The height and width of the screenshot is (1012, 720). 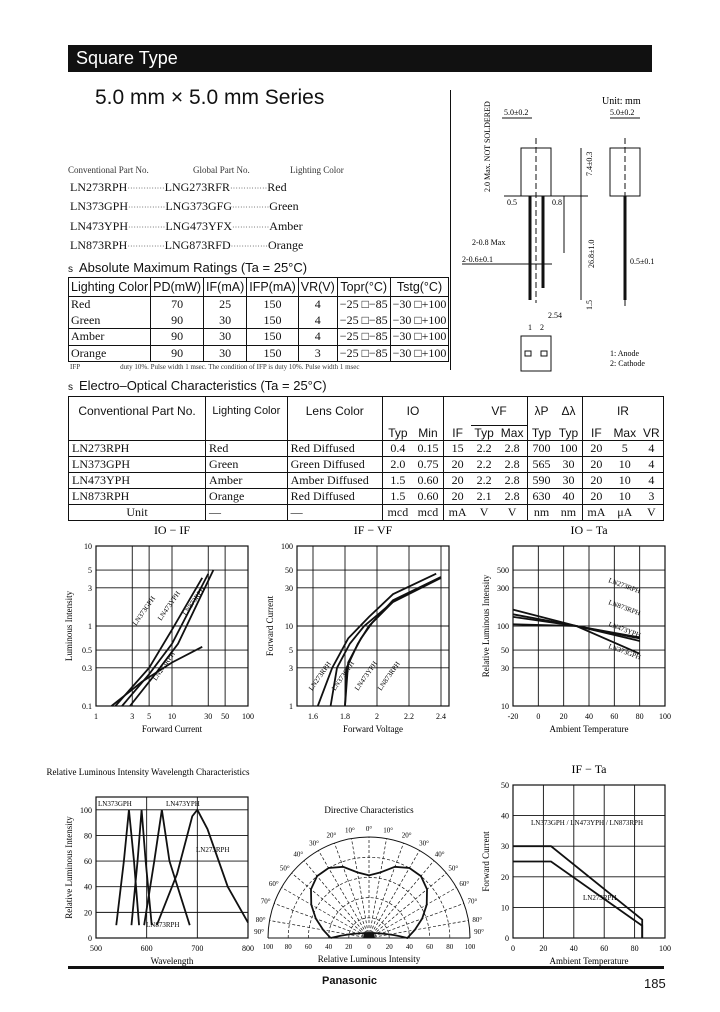 I want to click on conventional-part-no: LN373GPH, so click(x=99, y=206).